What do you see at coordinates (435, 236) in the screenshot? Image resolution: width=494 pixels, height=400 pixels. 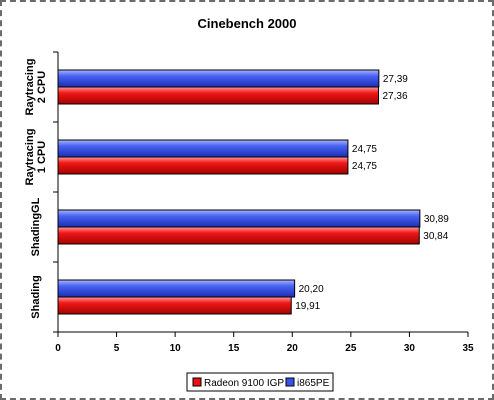 I see `data-label: 30,84` at bounding box center [435, 236].